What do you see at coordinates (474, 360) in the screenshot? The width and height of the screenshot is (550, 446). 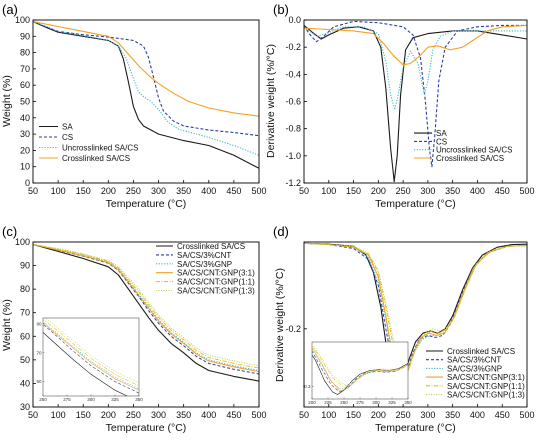 I see `legend-label: SA/CS/3%CNT` at bounding box center [474, 360].